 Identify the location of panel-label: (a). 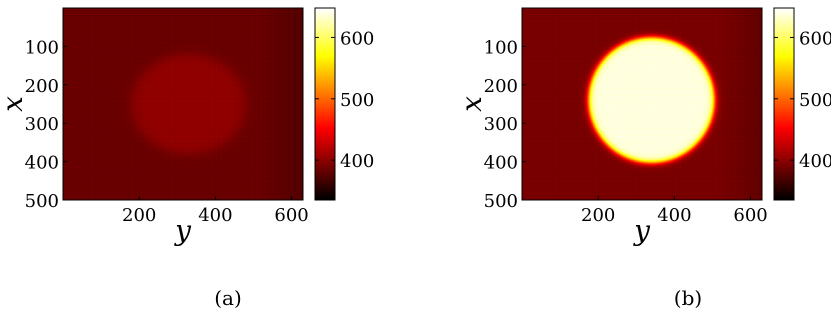
(228, 298).